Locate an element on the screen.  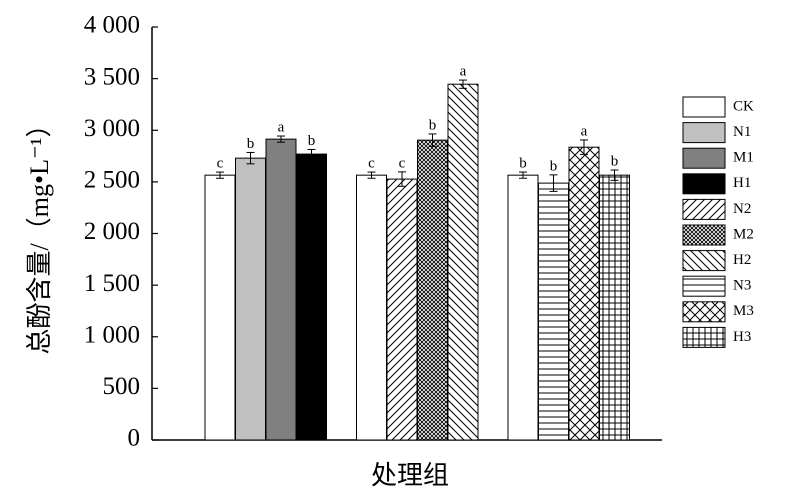
y-tick-label: 2 500 is located at coordinates (112, 180).